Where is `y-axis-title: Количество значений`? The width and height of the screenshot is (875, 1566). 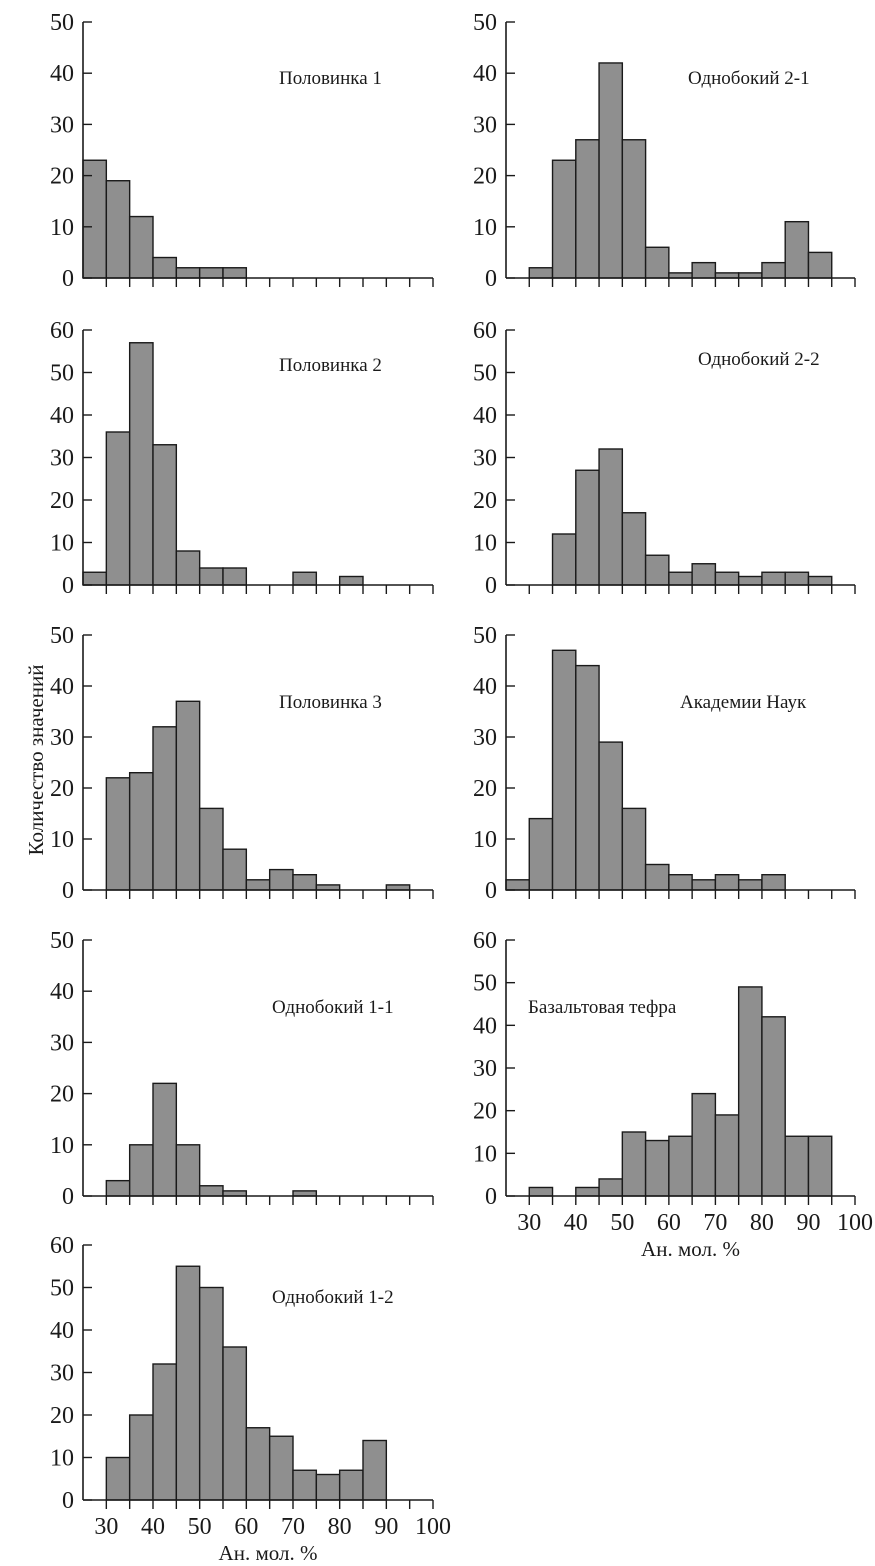
y-axis-title: Количество значений is located at coordinates (36, 760).